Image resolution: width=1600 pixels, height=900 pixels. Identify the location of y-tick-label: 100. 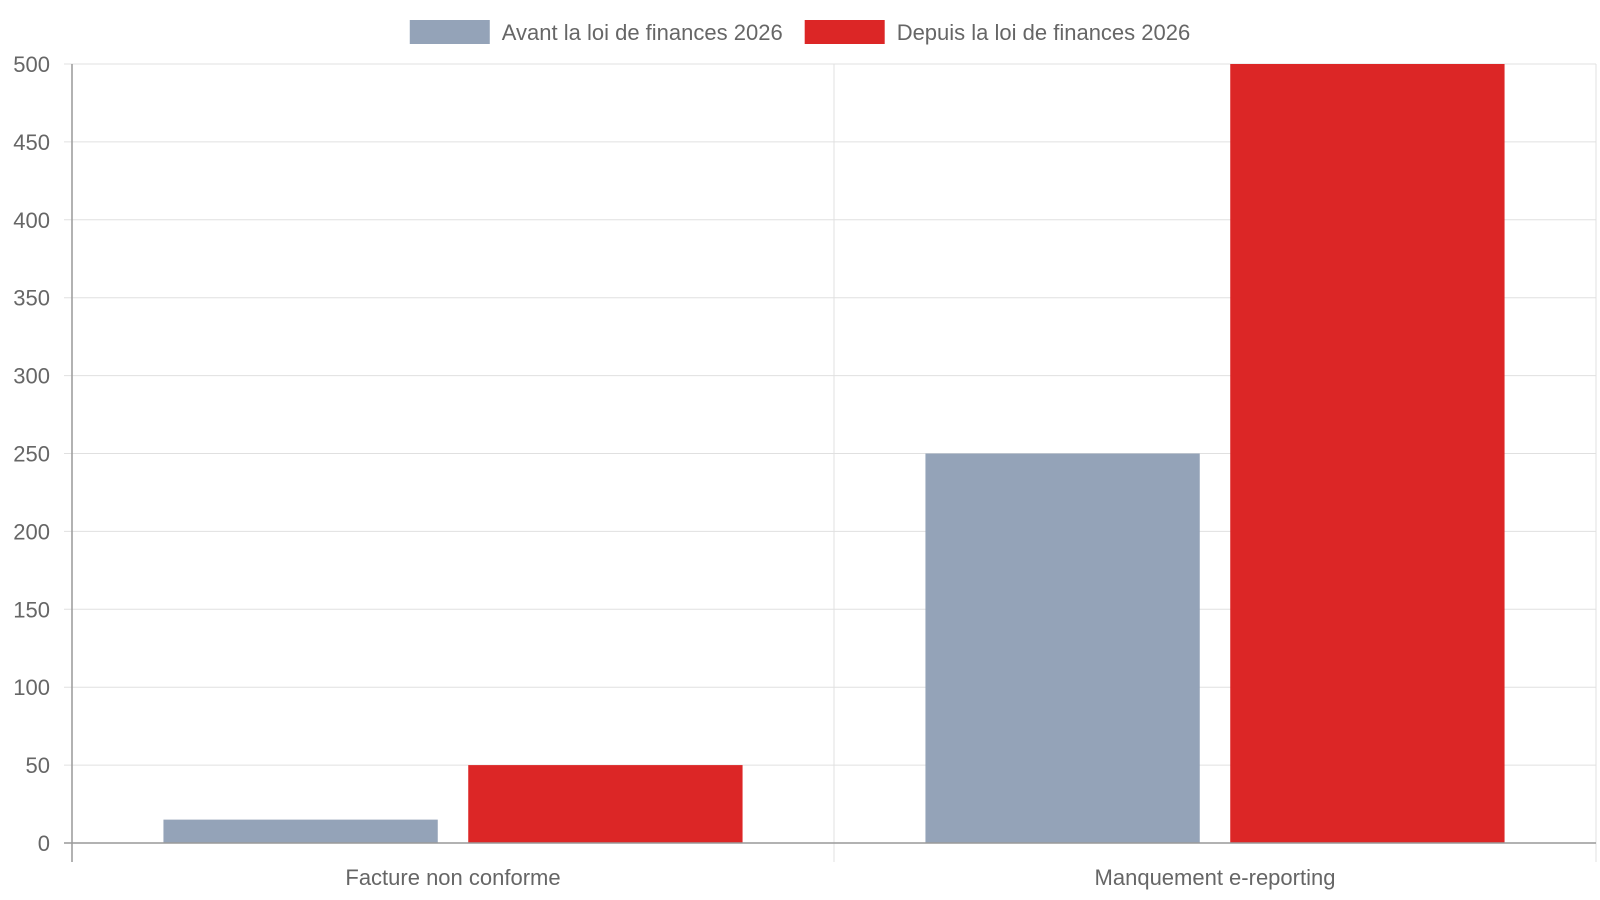
(31, 687).